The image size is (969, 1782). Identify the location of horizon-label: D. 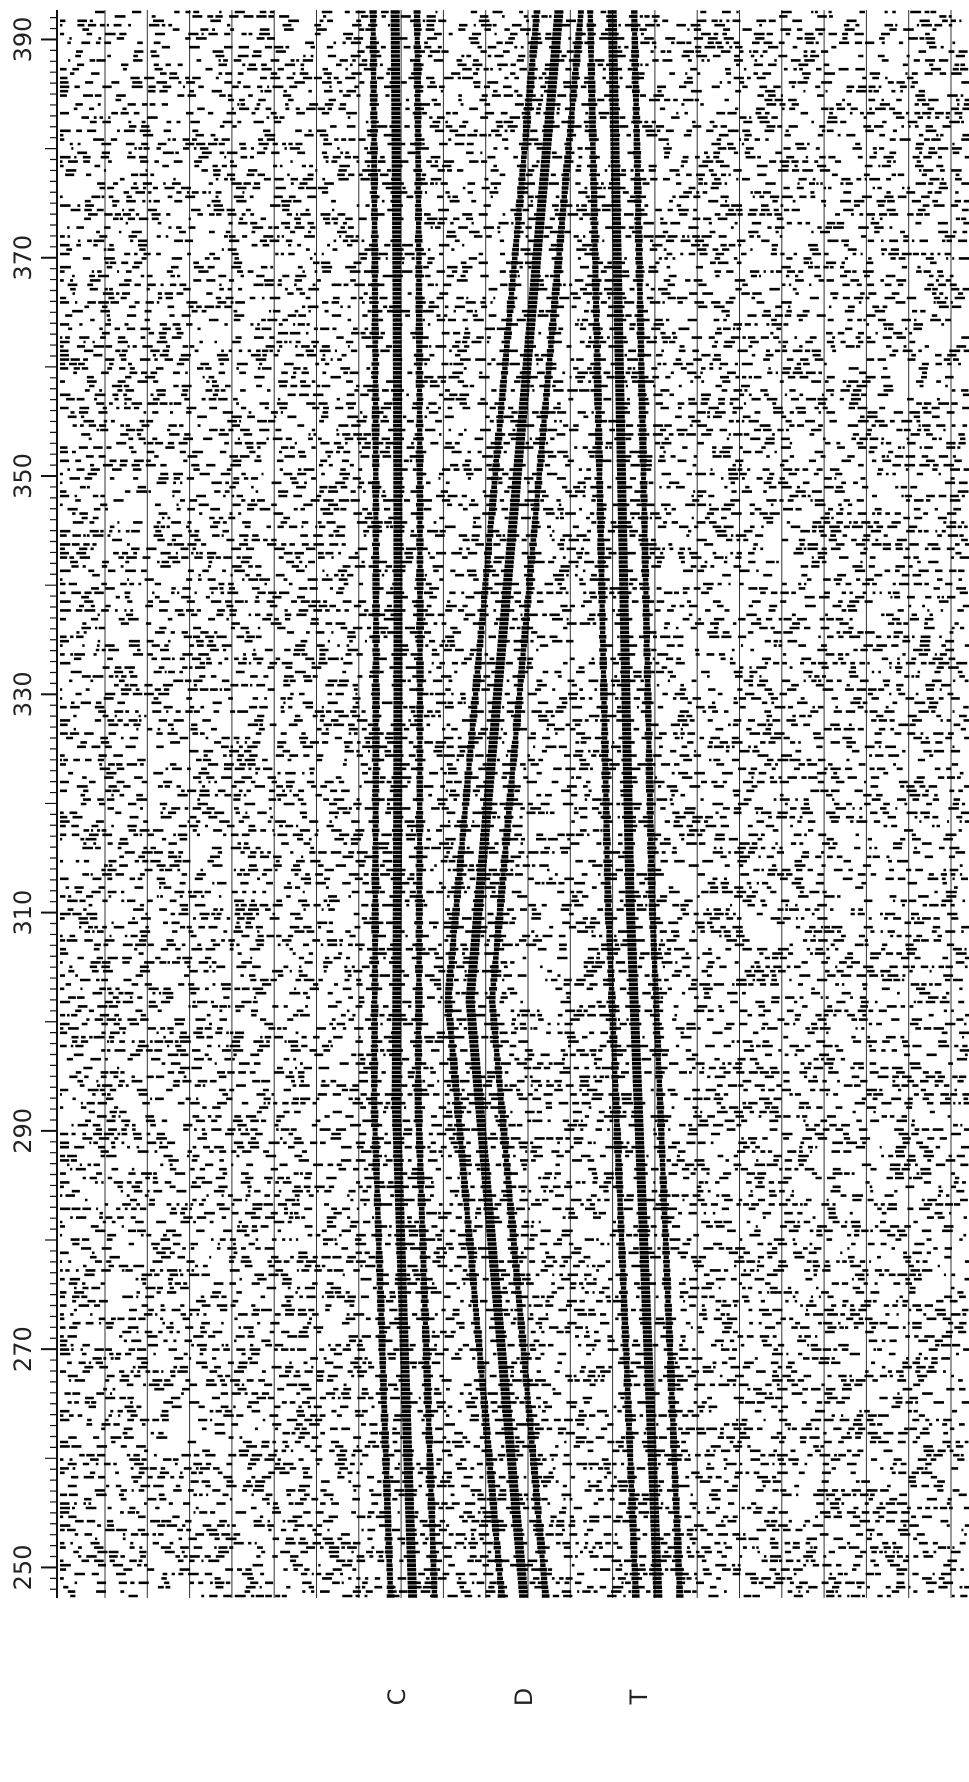
(524, 1697).